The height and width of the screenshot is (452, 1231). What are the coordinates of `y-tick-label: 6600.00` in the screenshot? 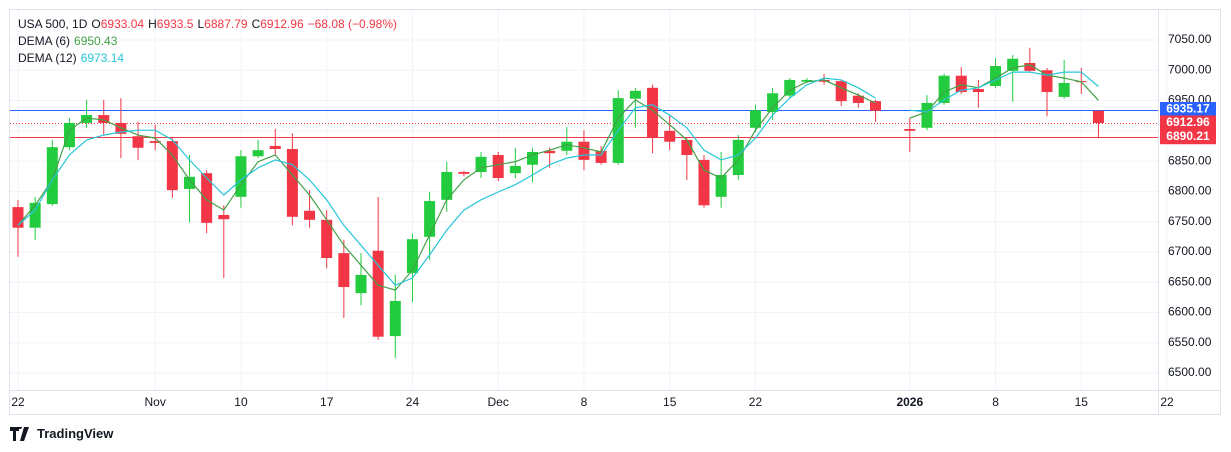 It's located at (1190, 312).